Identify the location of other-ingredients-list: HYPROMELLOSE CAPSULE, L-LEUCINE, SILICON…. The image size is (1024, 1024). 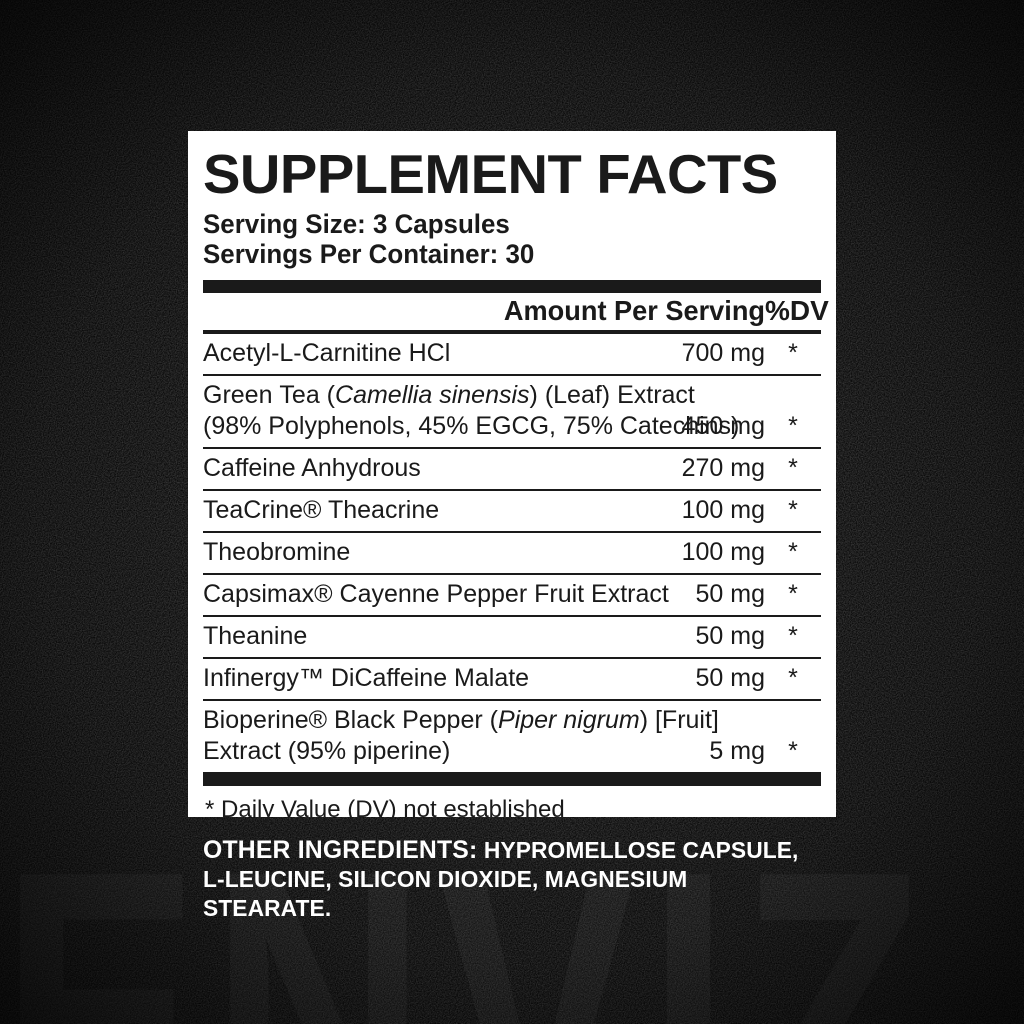
(501, 879).